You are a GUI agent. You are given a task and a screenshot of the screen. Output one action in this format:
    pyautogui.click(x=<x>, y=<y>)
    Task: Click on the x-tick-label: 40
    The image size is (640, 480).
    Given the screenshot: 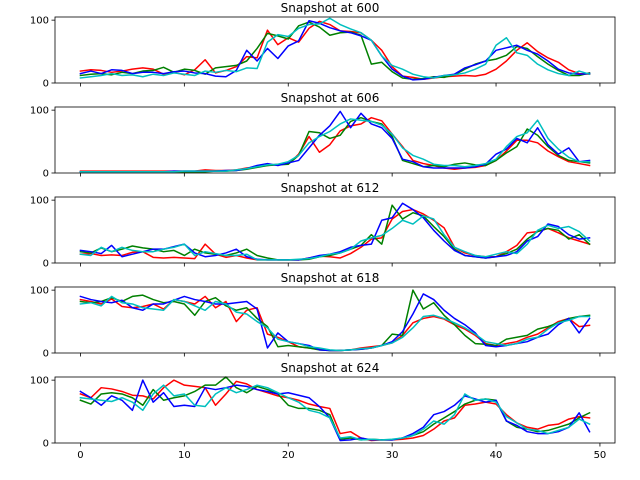 What is the action you would take?
    pyautogui.click(x=496, y=455)
    